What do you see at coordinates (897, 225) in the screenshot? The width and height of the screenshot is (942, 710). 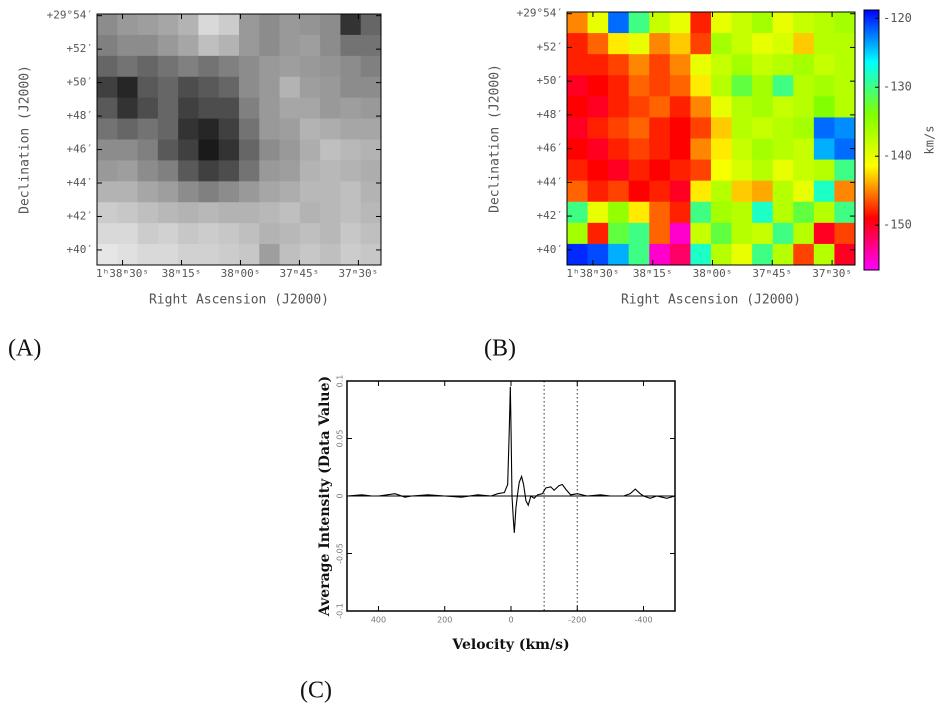 I see `colorbar-tick-label: -150` at bounding box center [897, 225].